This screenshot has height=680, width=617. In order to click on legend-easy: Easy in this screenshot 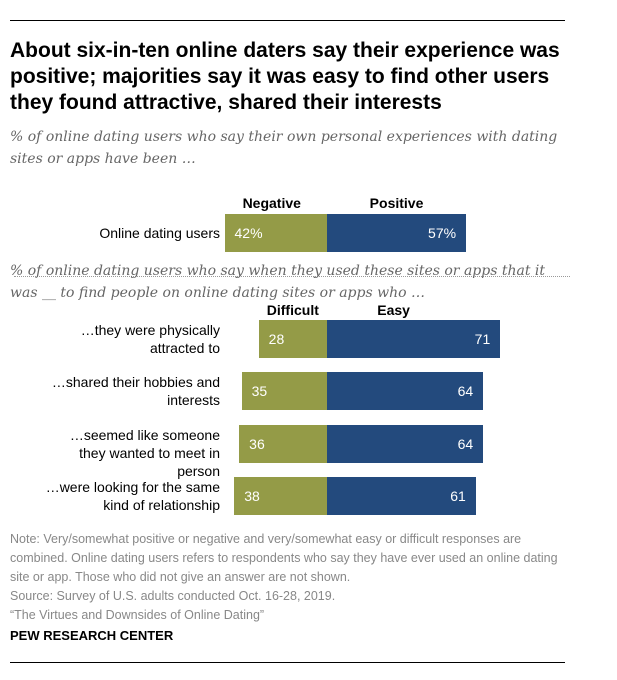, I will do `click(393, 310)`.